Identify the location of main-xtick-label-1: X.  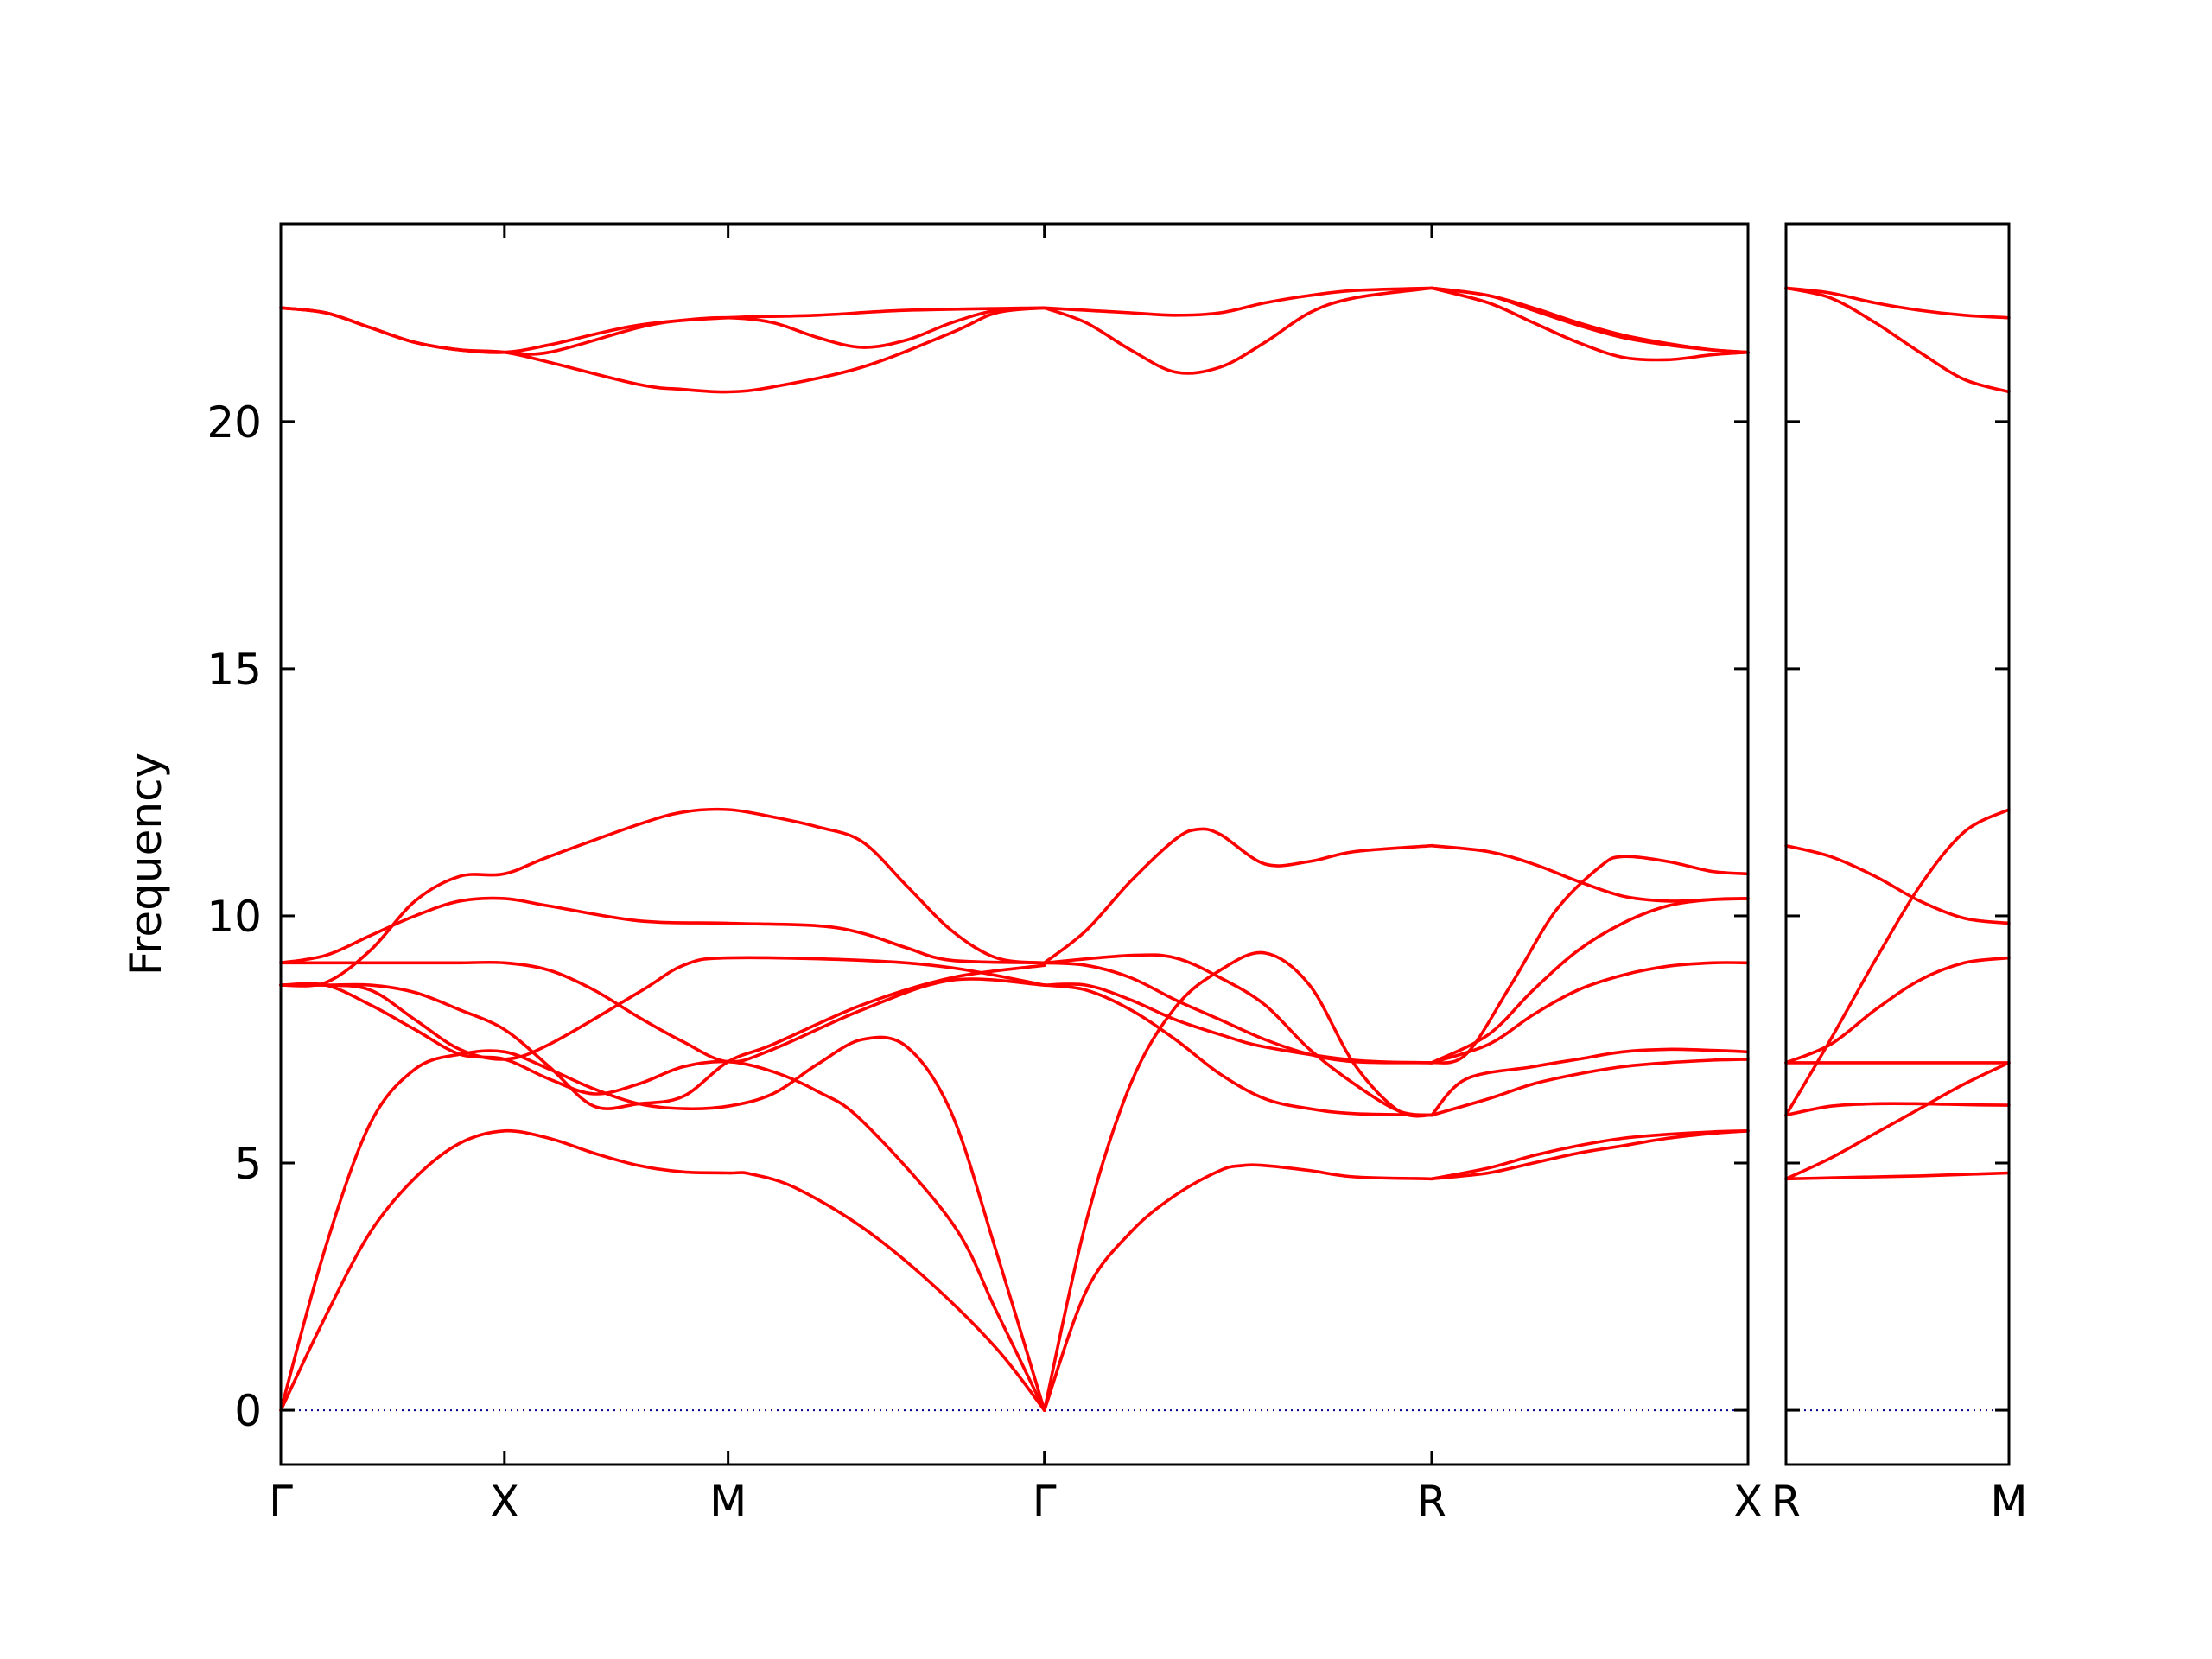
(504, 1502).